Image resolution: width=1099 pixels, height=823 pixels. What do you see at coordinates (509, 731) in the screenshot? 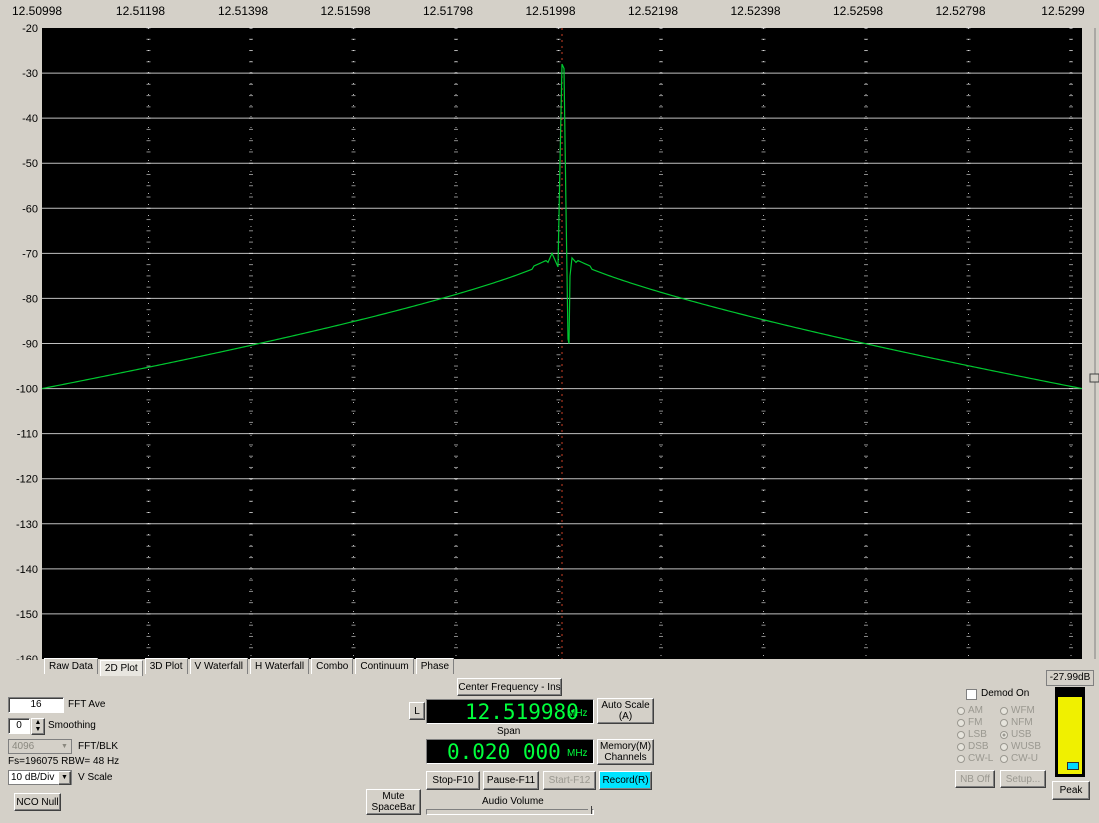
I see `span-label: Span` at bounding box center [509, 731].